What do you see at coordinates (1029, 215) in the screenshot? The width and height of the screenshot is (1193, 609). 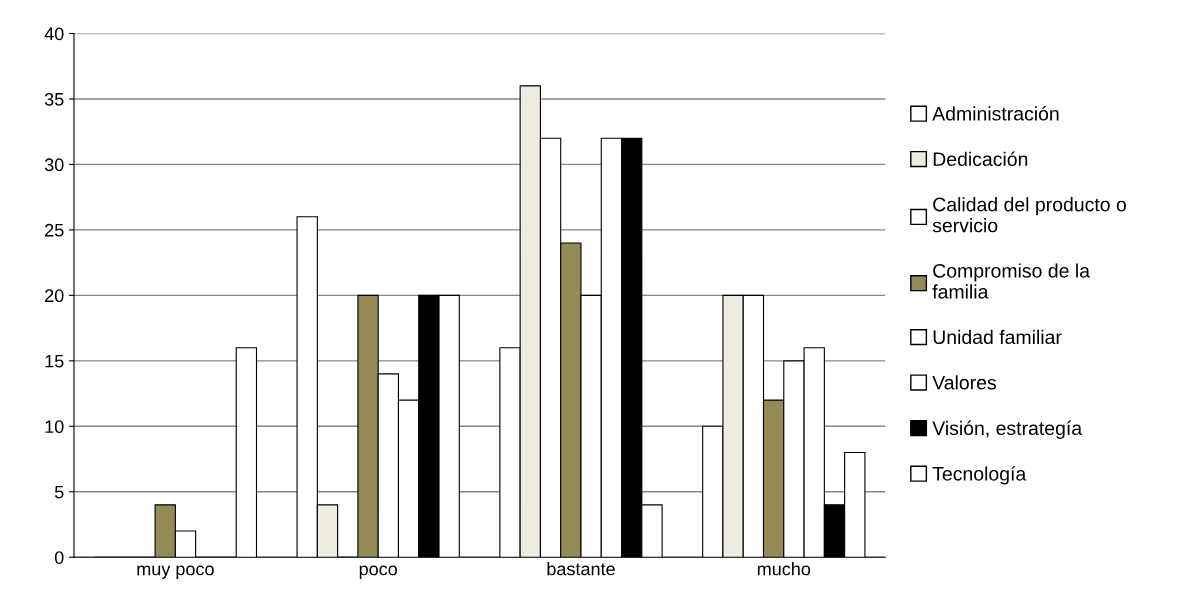 I see `legend-label: Calidad del producto o servicio` at bounding box center [1029, 215].